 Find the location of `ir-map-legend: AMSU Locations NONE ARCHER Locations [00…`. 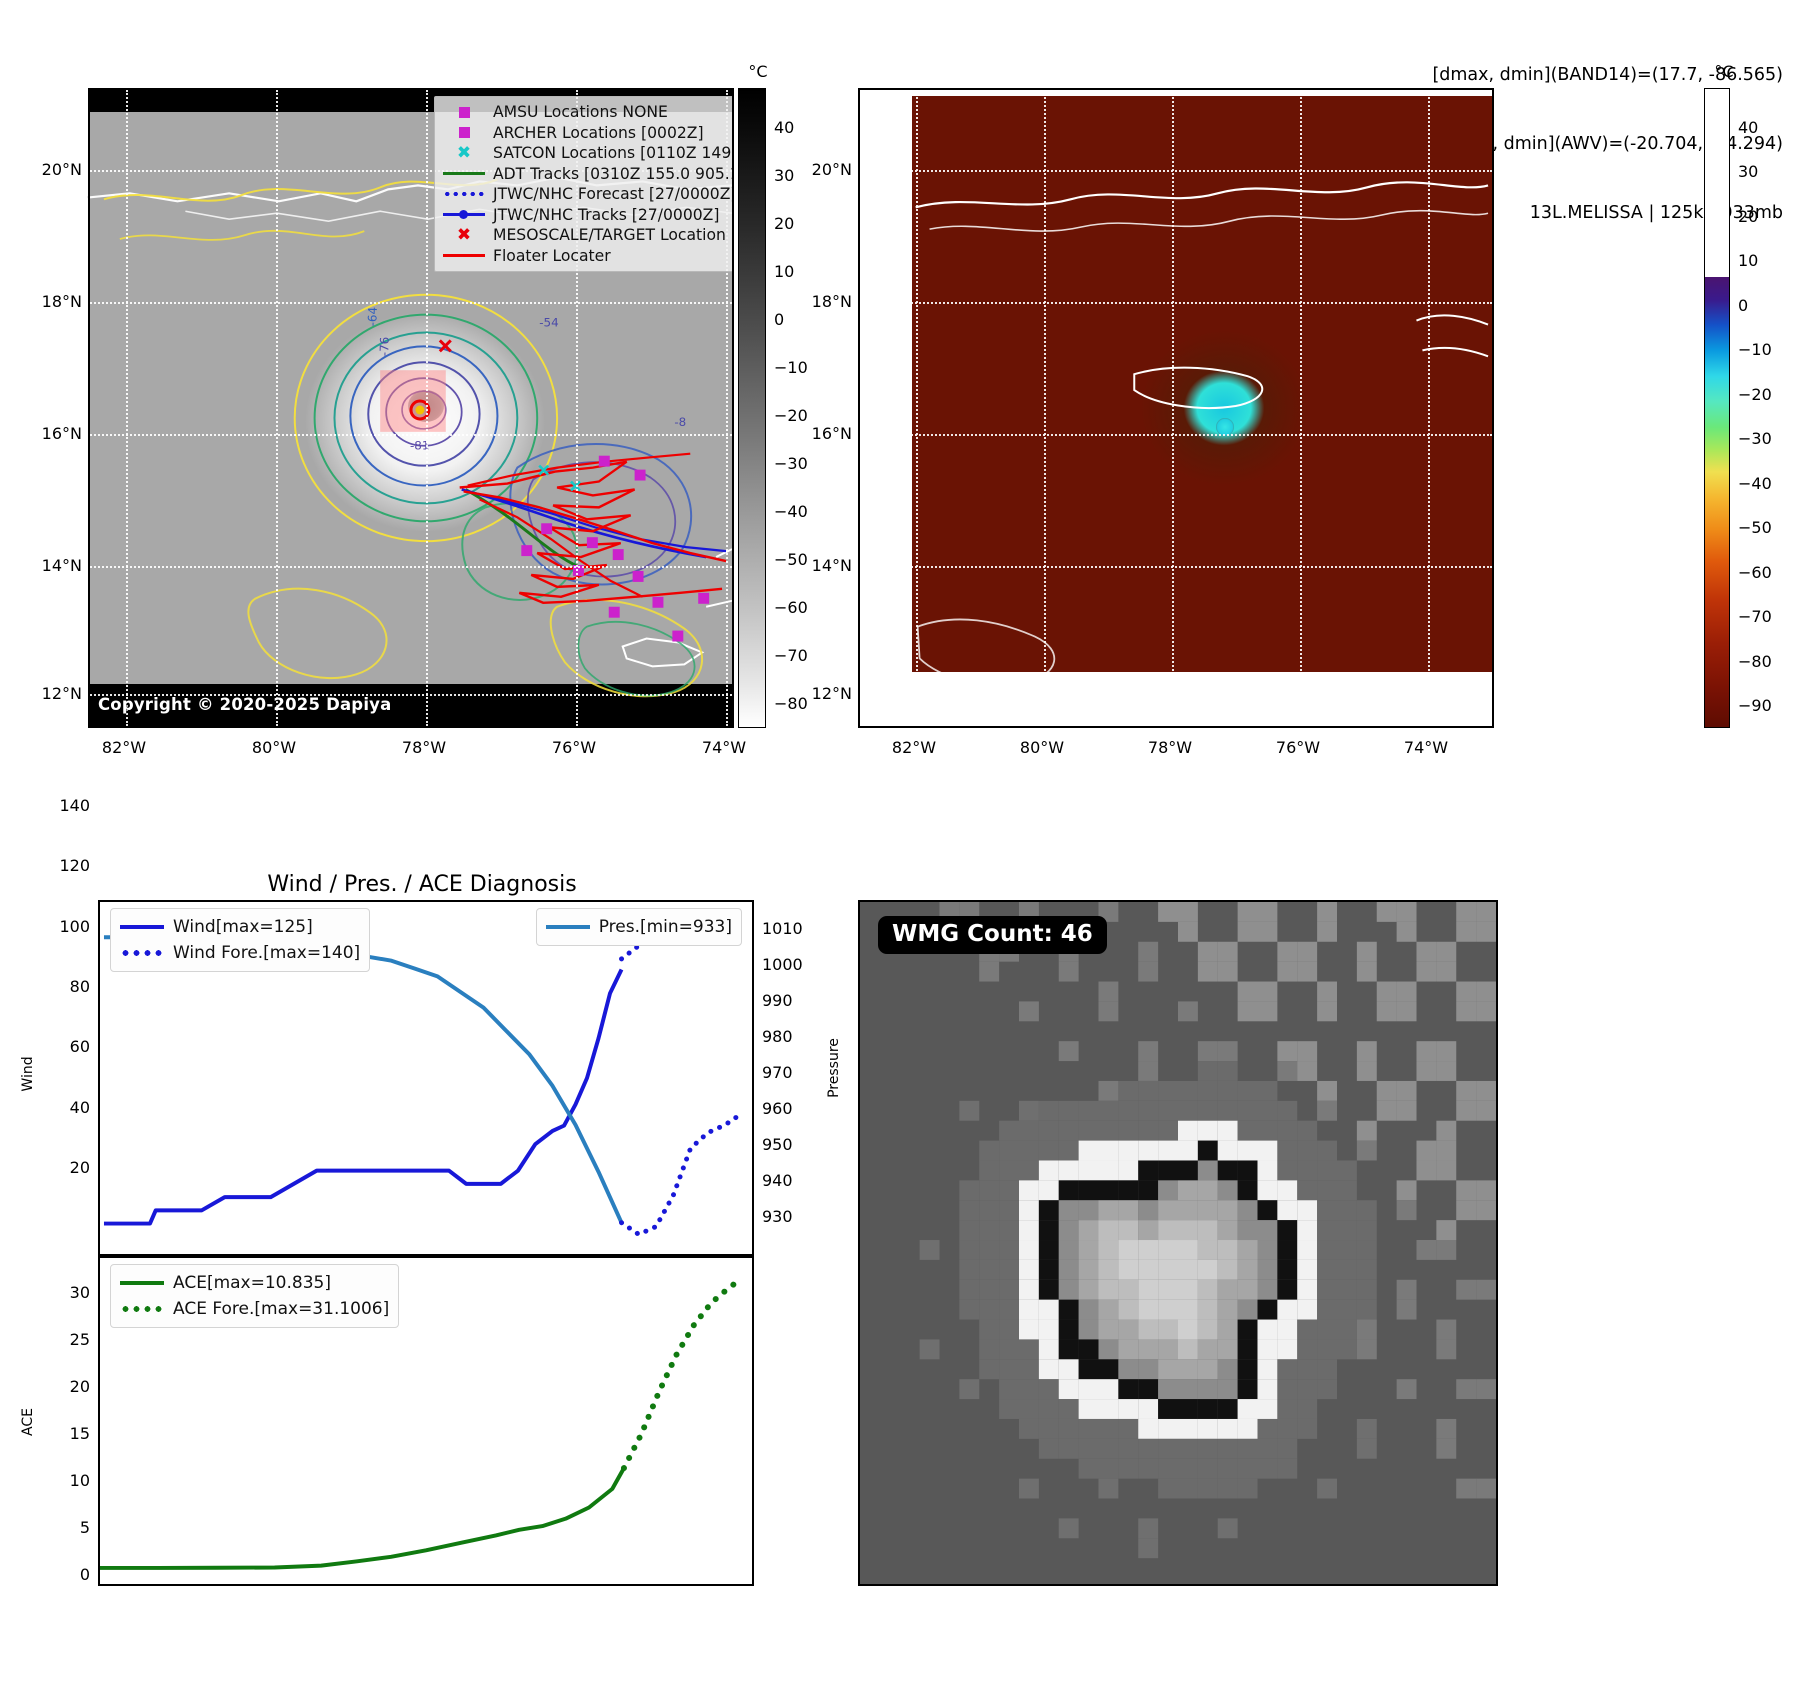

ir-map-legend: AMSU Locations NONE ARCHER Locations [00… is located at coordinates (584, 184).